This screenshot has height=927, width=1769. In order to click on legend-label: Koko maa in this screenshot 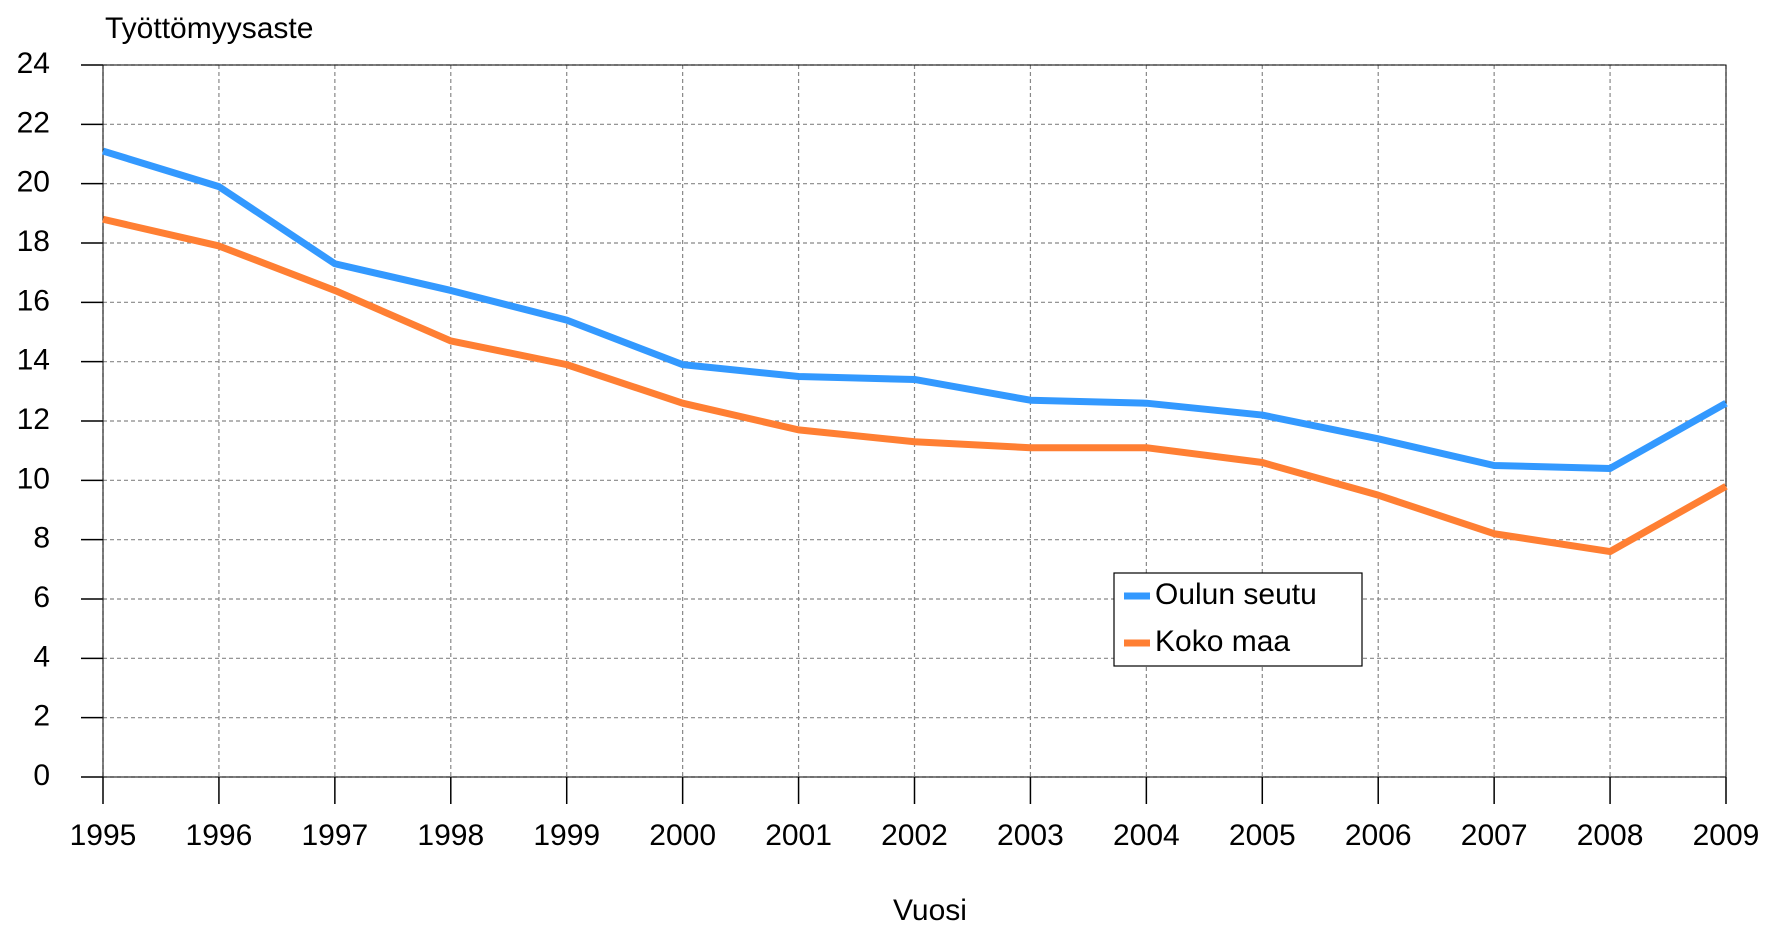, I will do `click(1222, 641)`.